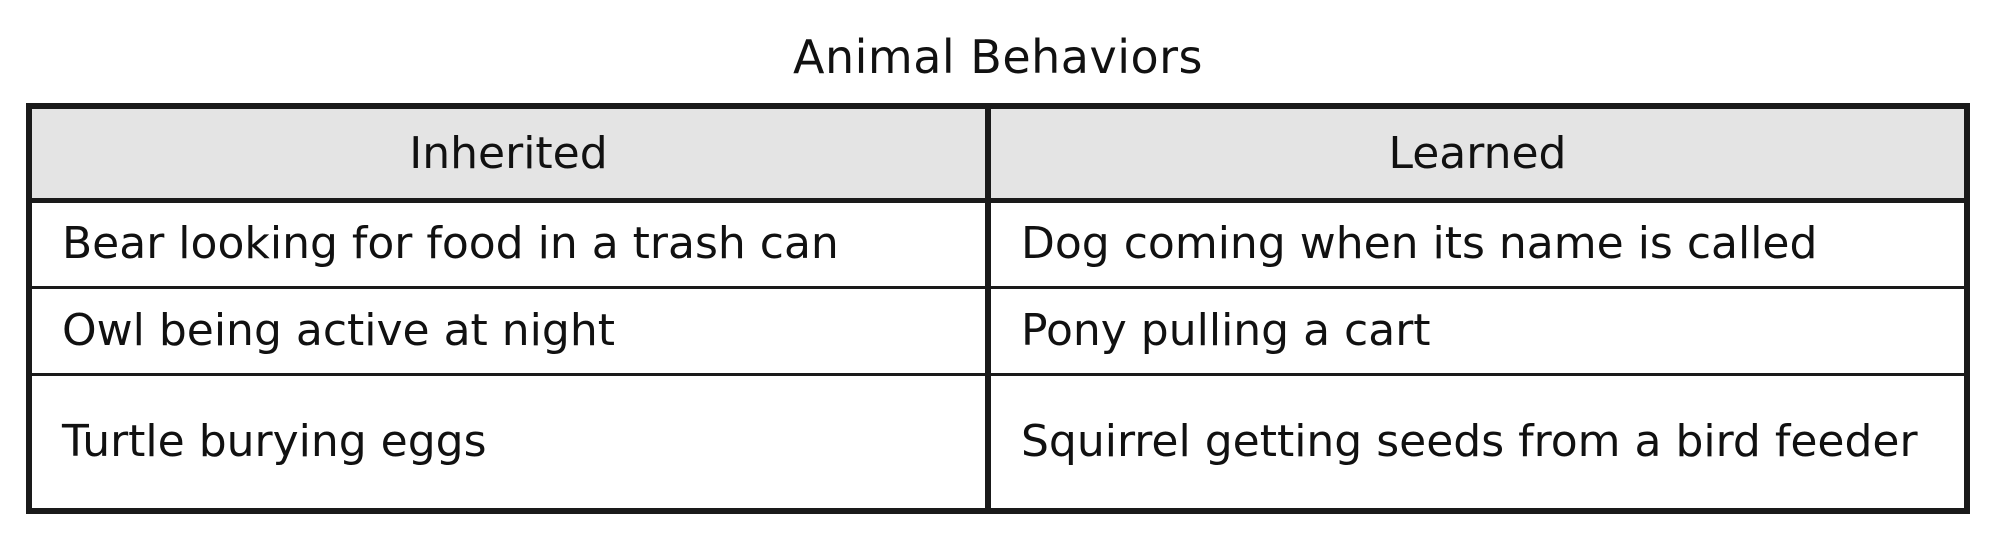 This screenshot has width=1996, height=554. I want to click on inherited-cell: Bear looking for food in a trash can, so click(511, 244).